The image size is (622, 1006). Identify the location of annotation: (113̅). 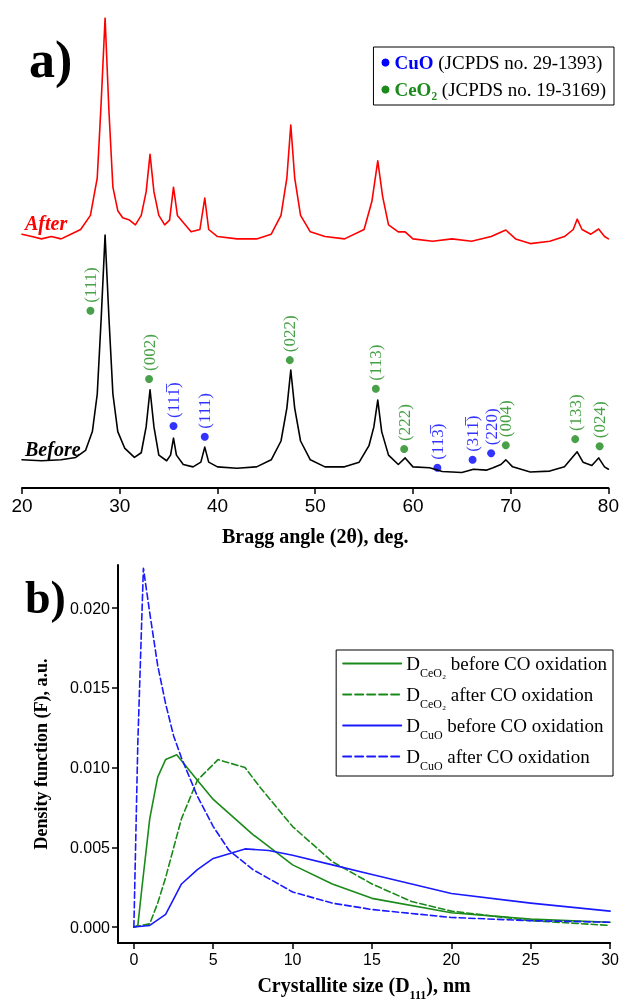
(437, 441).